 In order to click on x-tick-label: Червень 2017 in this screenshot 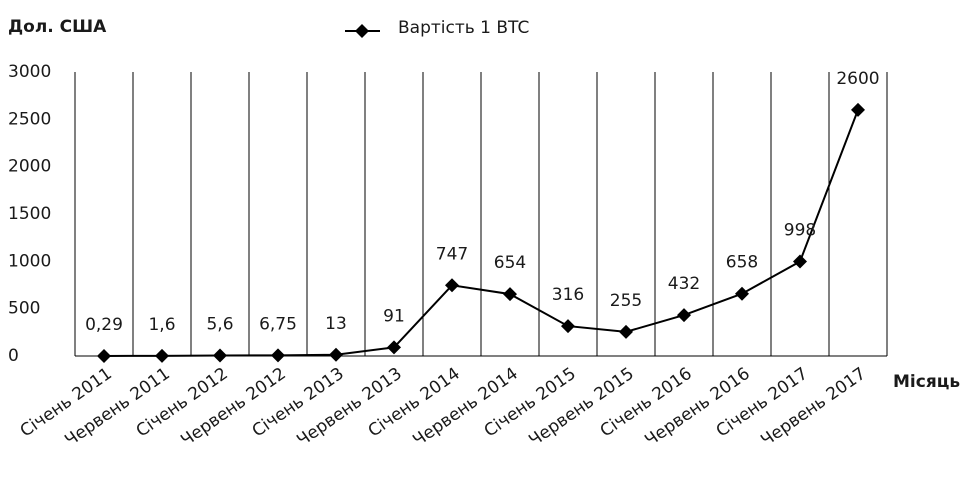, I will do `click(813, 407)`.